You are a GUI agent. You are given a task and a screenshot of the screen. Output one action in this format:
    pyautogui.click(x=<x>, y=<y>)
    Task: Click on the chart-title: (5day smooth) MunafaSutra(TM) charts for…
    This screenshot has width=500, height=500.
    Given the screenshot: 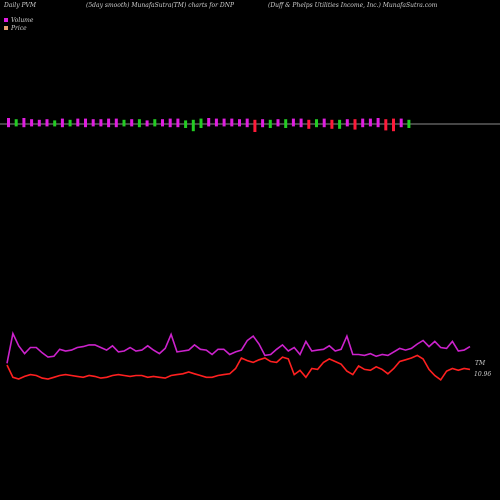 What is the action you would take?
    pyautogui.click(x=160, y=5)
    